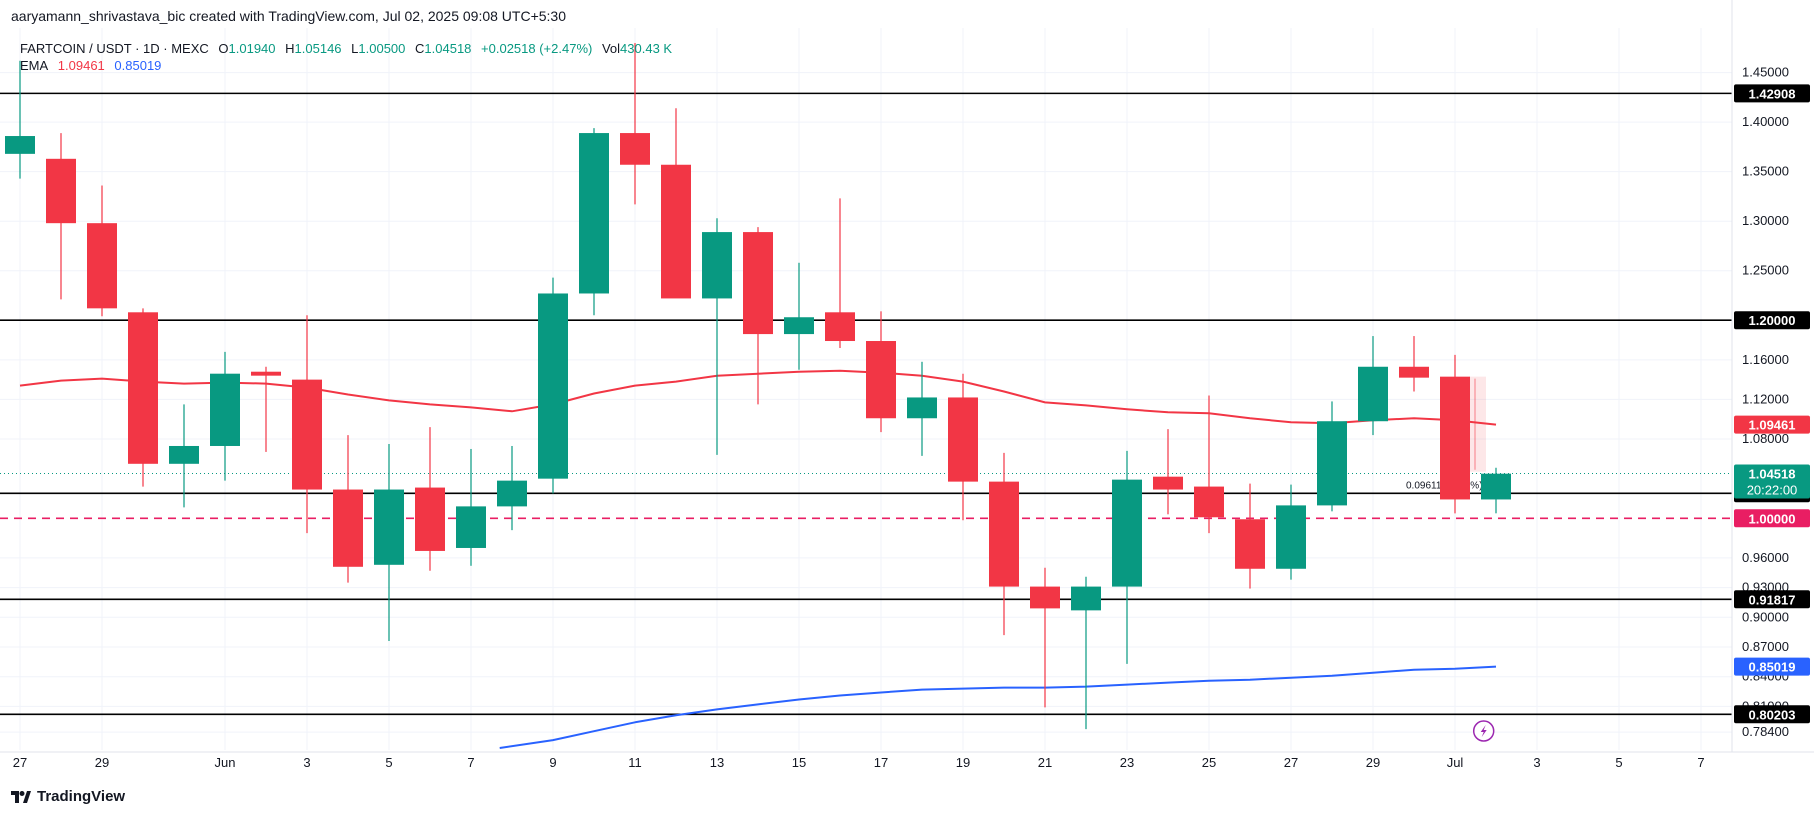 Image resolution: width=1814 pixels, height=816 pixels. I want to click on date-tick-label: 25, so click(1209, 762).